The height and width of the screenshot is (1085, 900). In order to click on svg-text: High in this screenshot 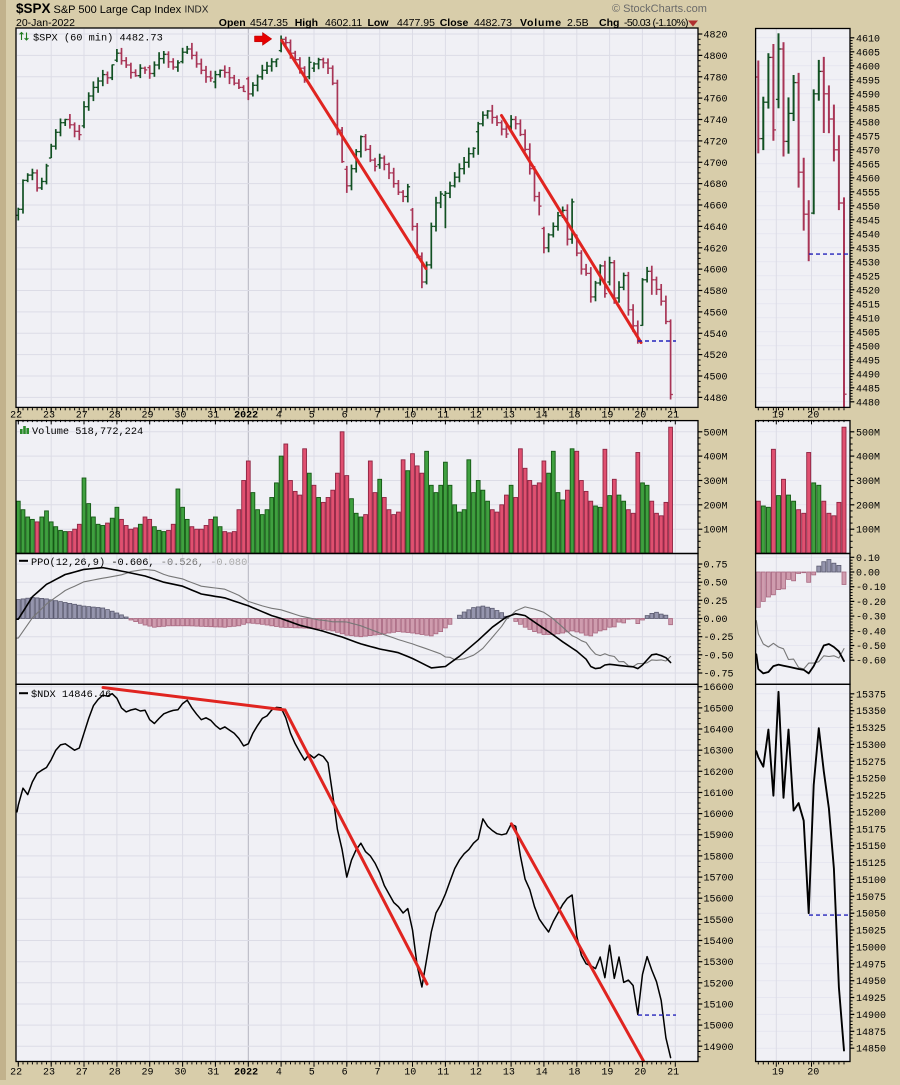, I will do `click(306, 23)`.